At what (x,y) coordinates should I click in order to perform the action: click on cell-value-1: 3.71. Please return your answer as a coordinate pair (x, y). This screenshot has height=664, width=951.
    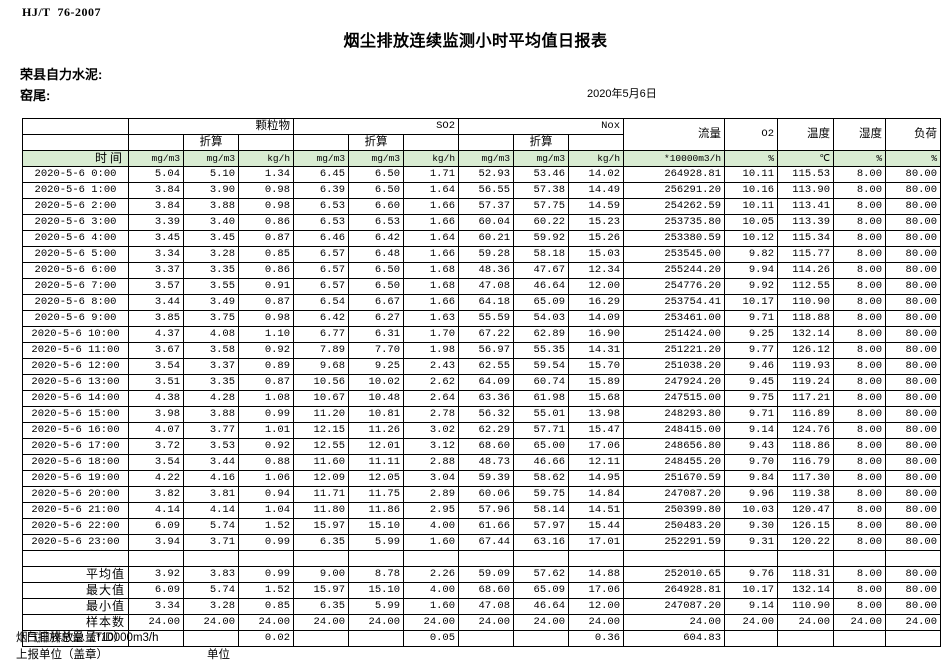
    Looking at the image, I should click on (211, 542).